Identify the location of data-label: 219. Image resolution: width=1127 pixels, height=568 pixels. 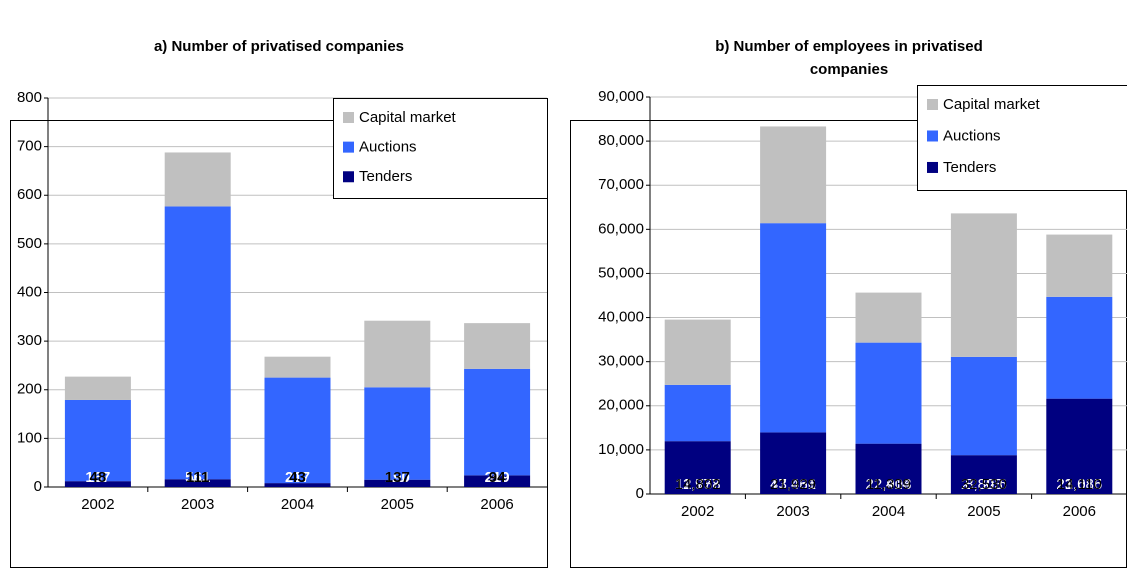
(497, 477).